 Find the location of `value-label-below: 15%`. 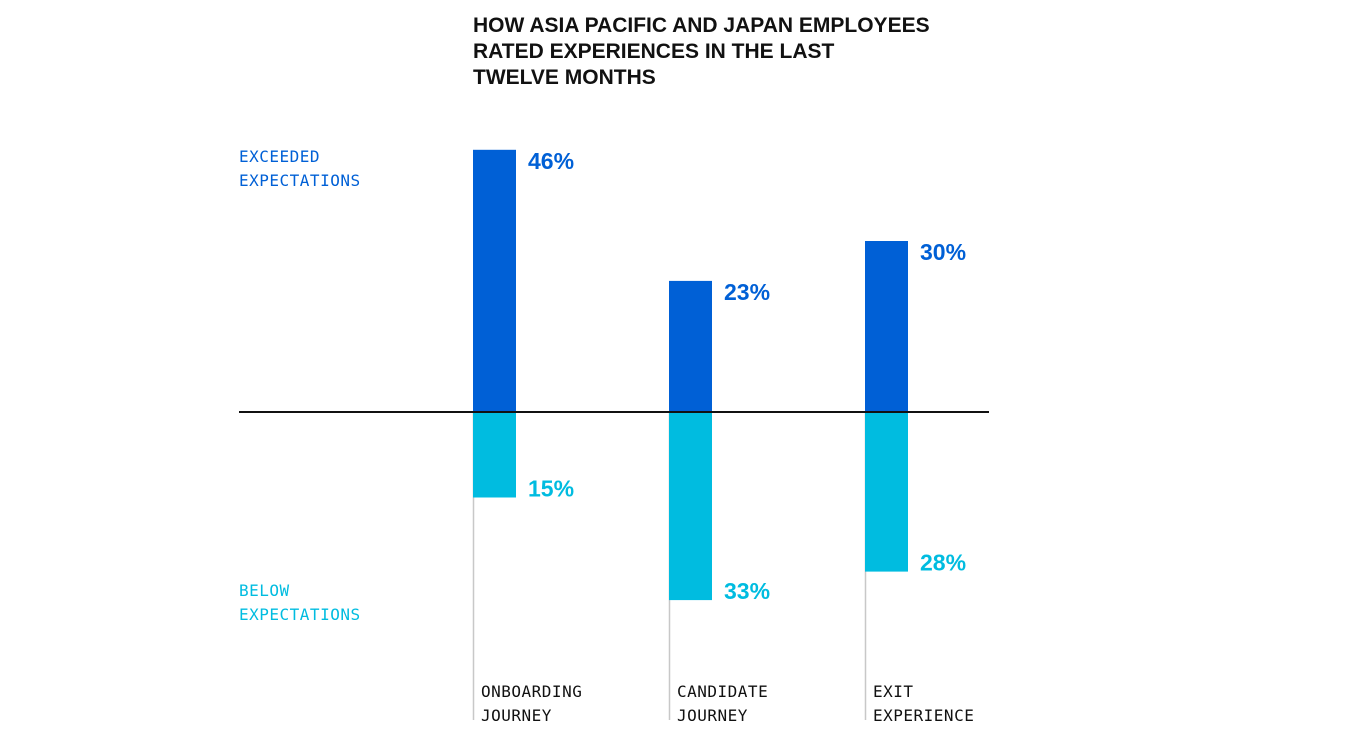

value-label-below: 15% is located at coordinates (551, 489).